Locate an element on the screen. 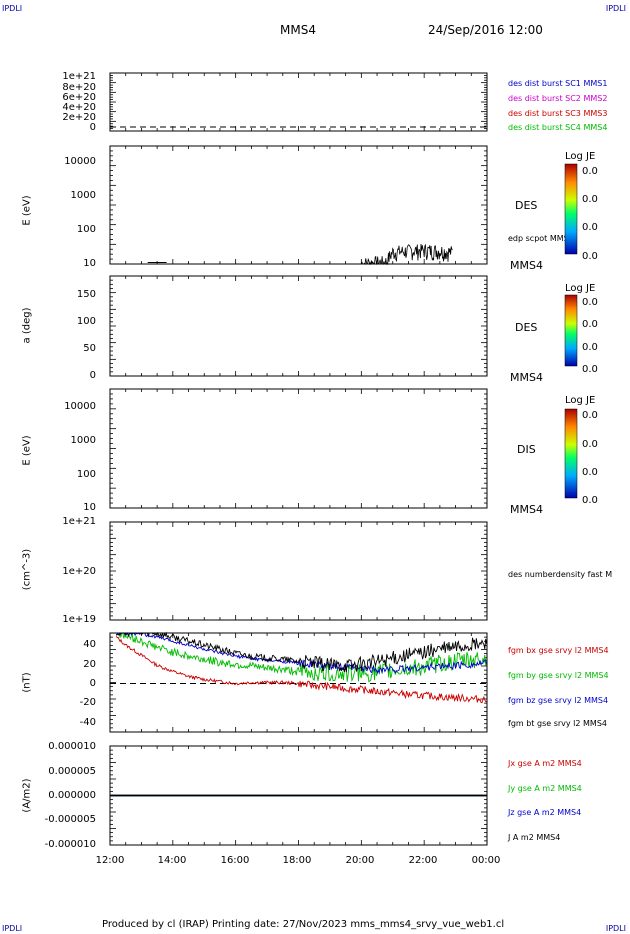 The width and height of the screenshot is (630, 934). legend-fgm-bz: fgm bz gse srvy l2 MMS4 is located at coordinates (558, 700).